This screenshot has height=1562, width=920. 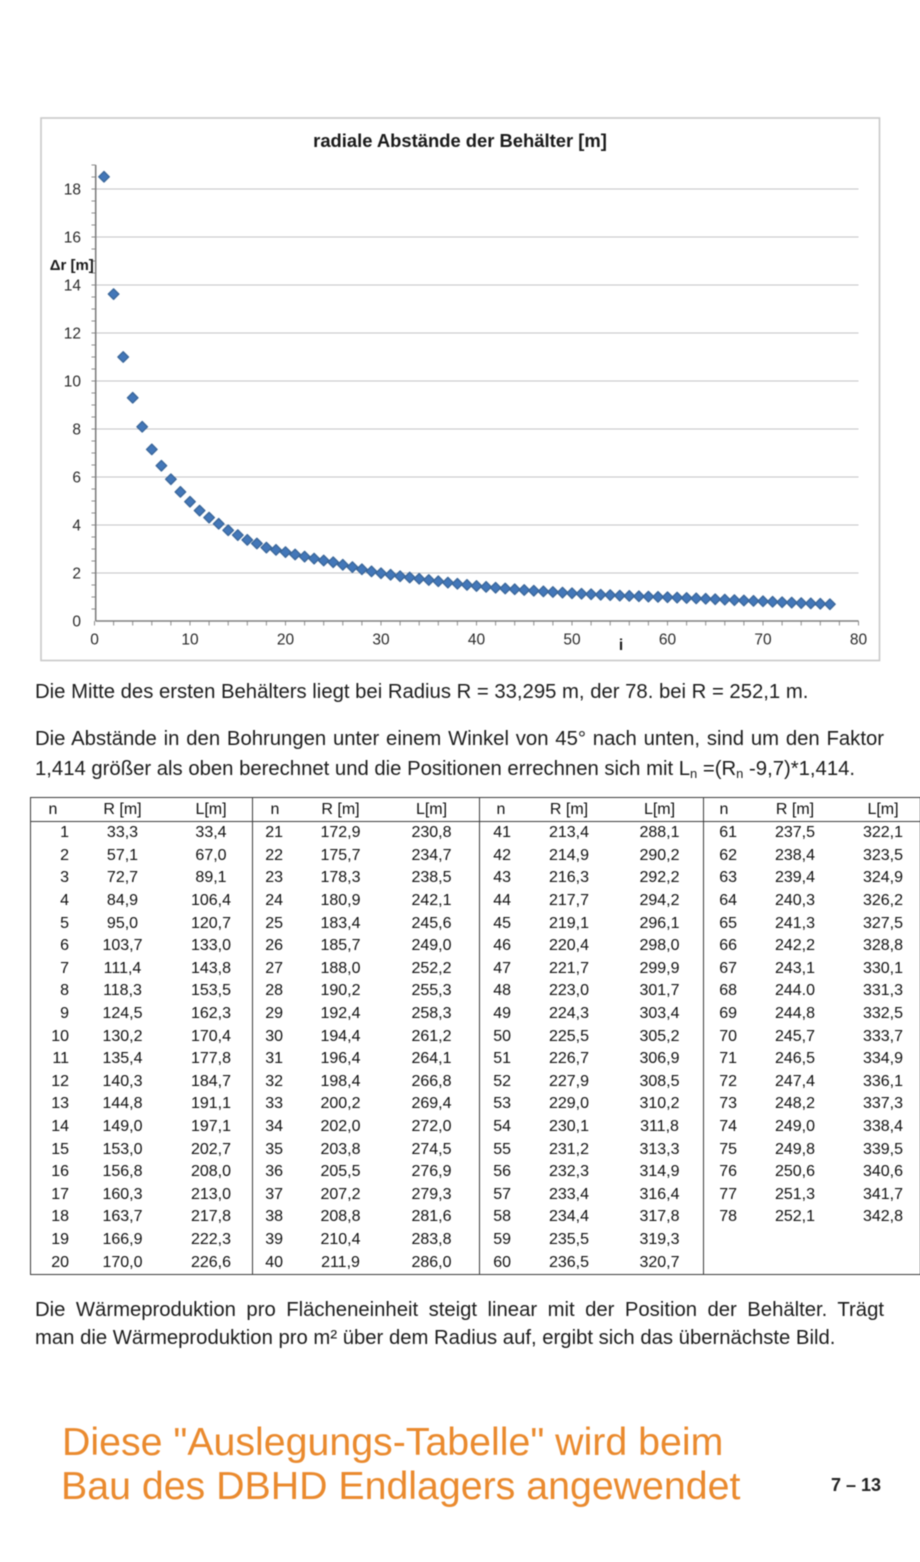 I want to click on svg-text: Δr [m], so click(x=72, y=265).